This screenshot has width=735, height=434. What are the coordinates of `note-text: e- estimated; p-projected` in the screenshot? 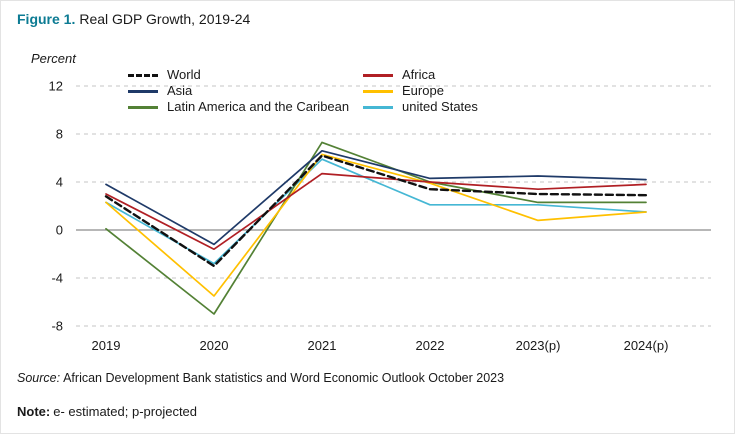 It's located at (125, 411).